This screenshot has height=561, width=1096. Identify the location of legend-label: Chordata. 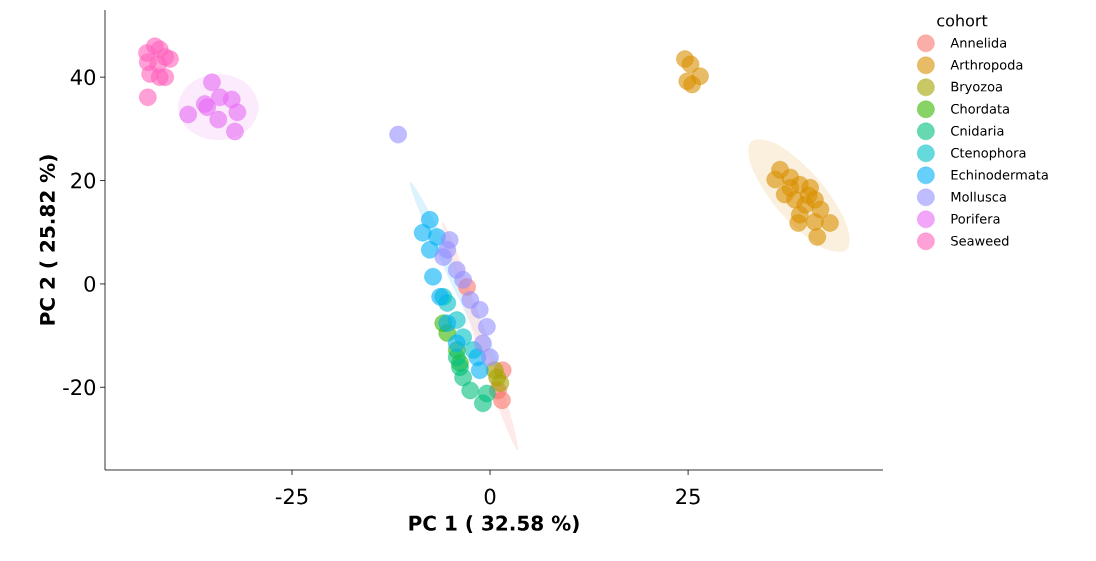
(980, 108).